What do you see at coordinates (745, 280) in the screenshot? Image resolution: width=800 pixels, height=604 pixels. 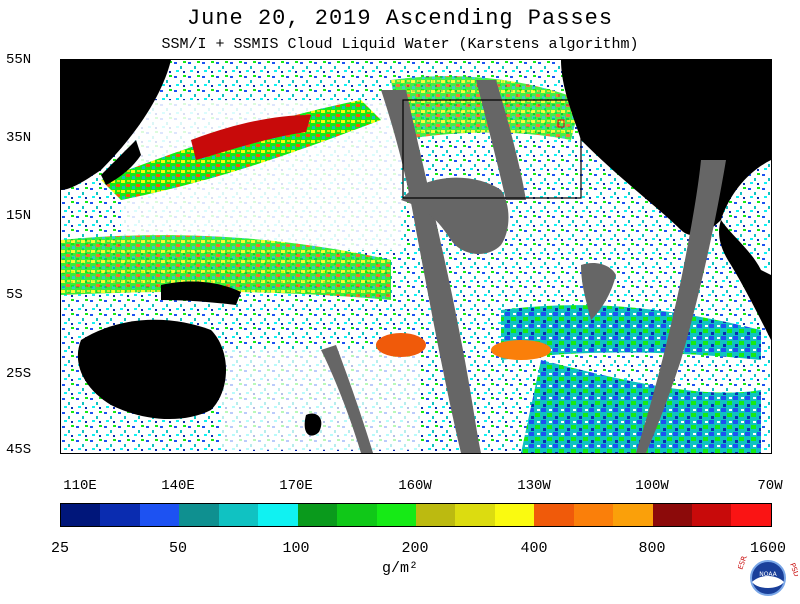 I see `land-central-america` at bounding box center [745, 280].